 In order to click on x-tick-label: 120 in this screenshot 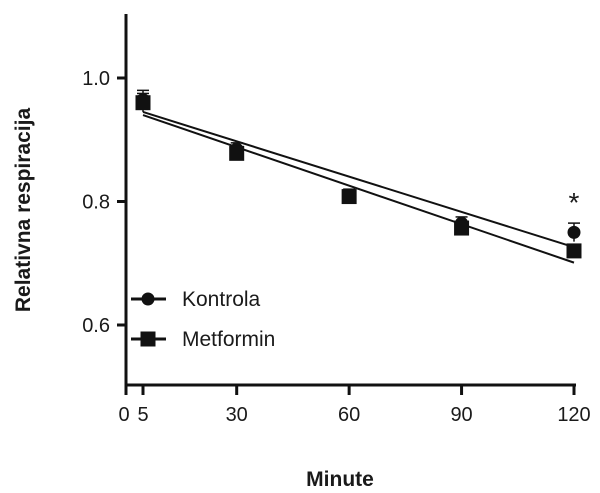, I will do `click(573, 415)`.